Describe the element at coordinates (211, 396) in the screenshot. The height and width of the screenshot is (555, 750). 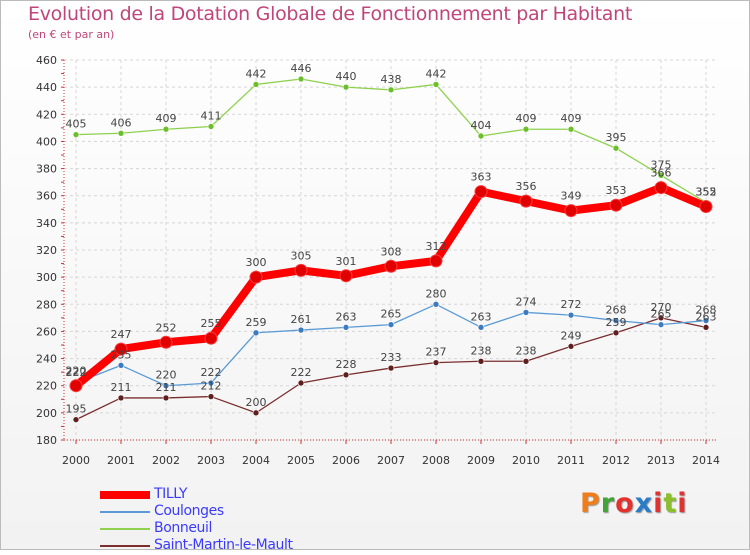
I see `point-saint-martin-le-mault-2003` at that location.